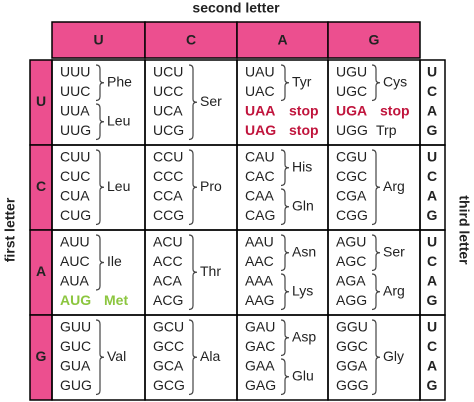 This screenshot has width=474, height=402. Describe the element at coordinates (302, 81) in the screenshot. I see `amino-acid: Tyr` at that location.